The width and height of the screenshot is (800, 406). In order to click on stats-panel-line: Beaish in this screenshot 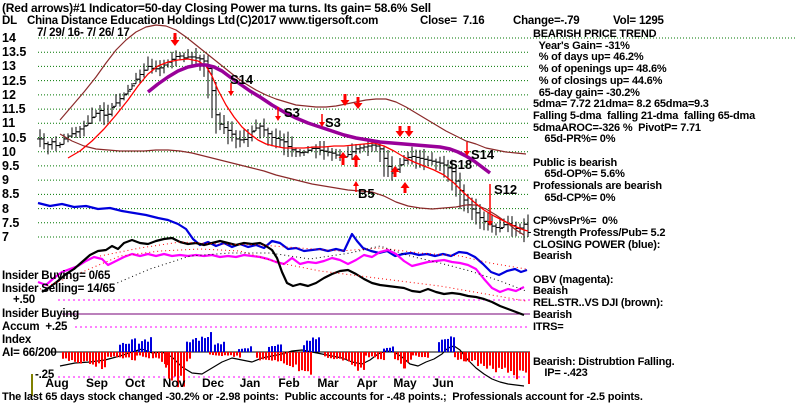, I will do `click(550, 291)`.